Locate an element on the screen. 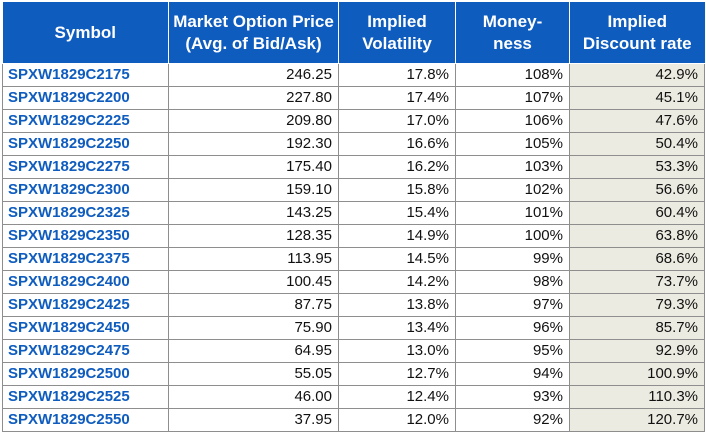 The image size is (706, 441). header-price-line2: (Avg. of Bid/Ask) is located at coordinates (253, 43).